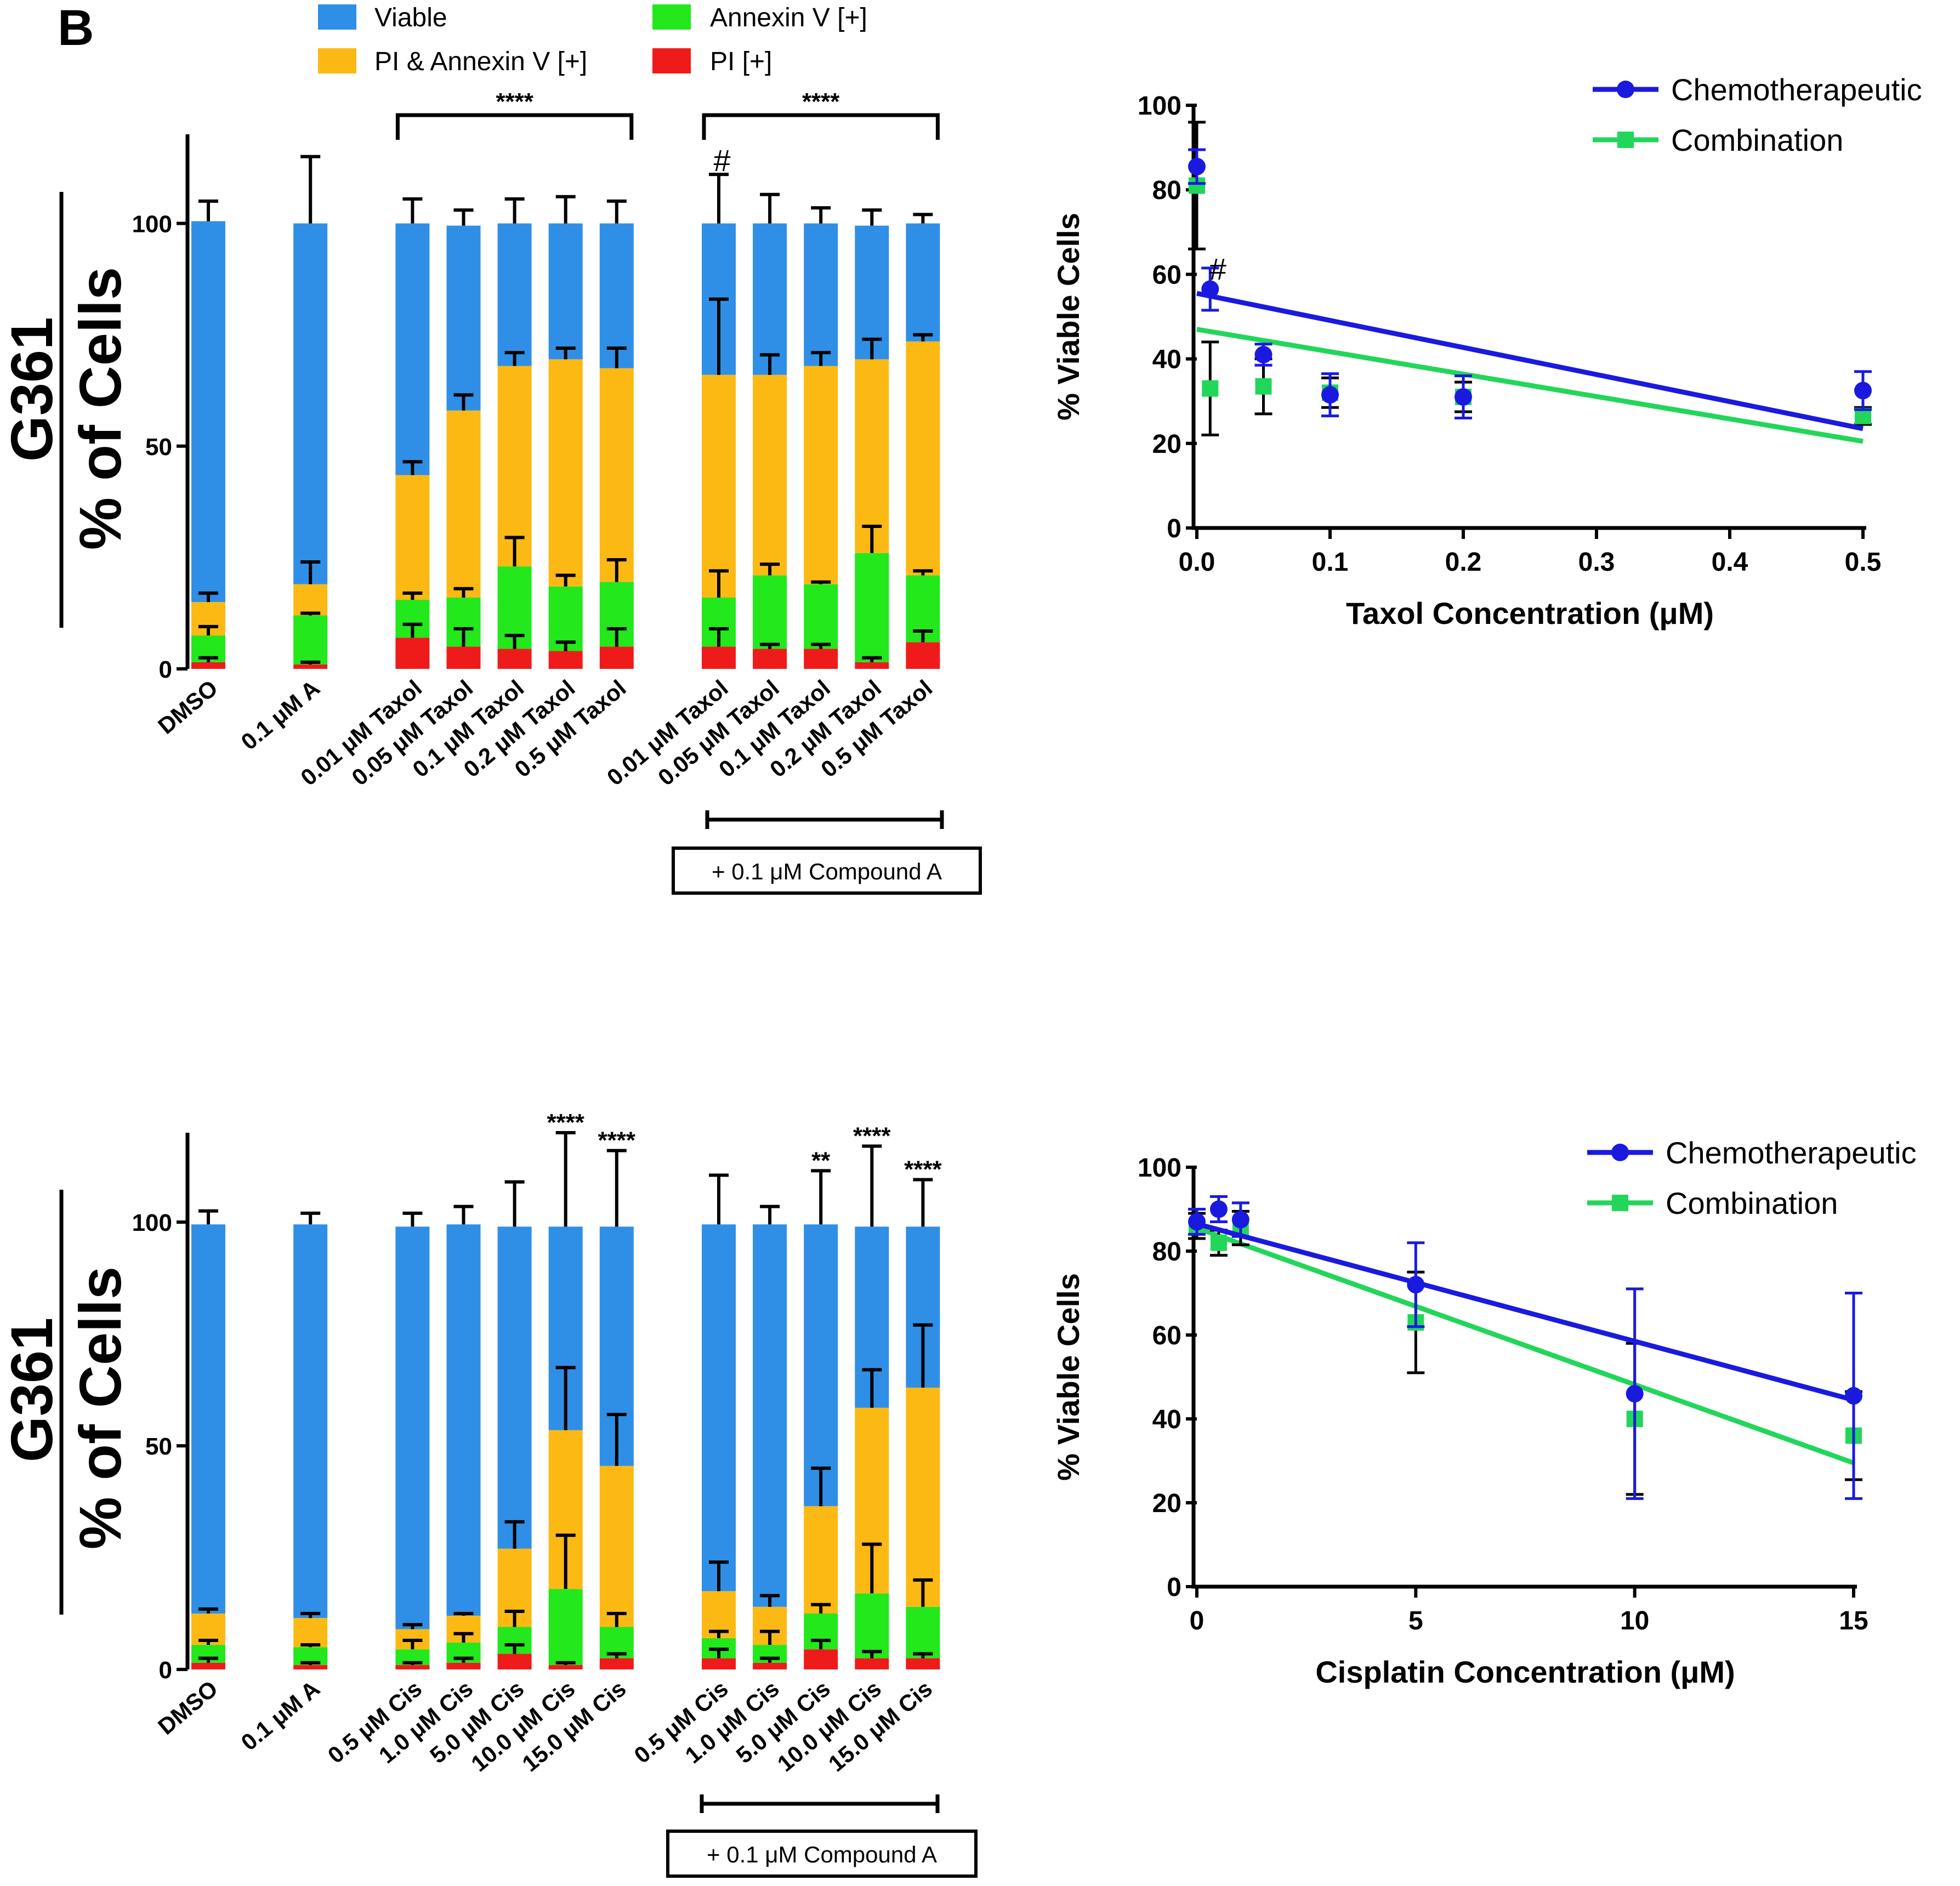 The height and width of the screenshot is (1886, 1960). What do you see at coordinates (1415, 1620) in the screenshot?
I see `x-tick-label: 5` at bounding box center [1415, 1620].